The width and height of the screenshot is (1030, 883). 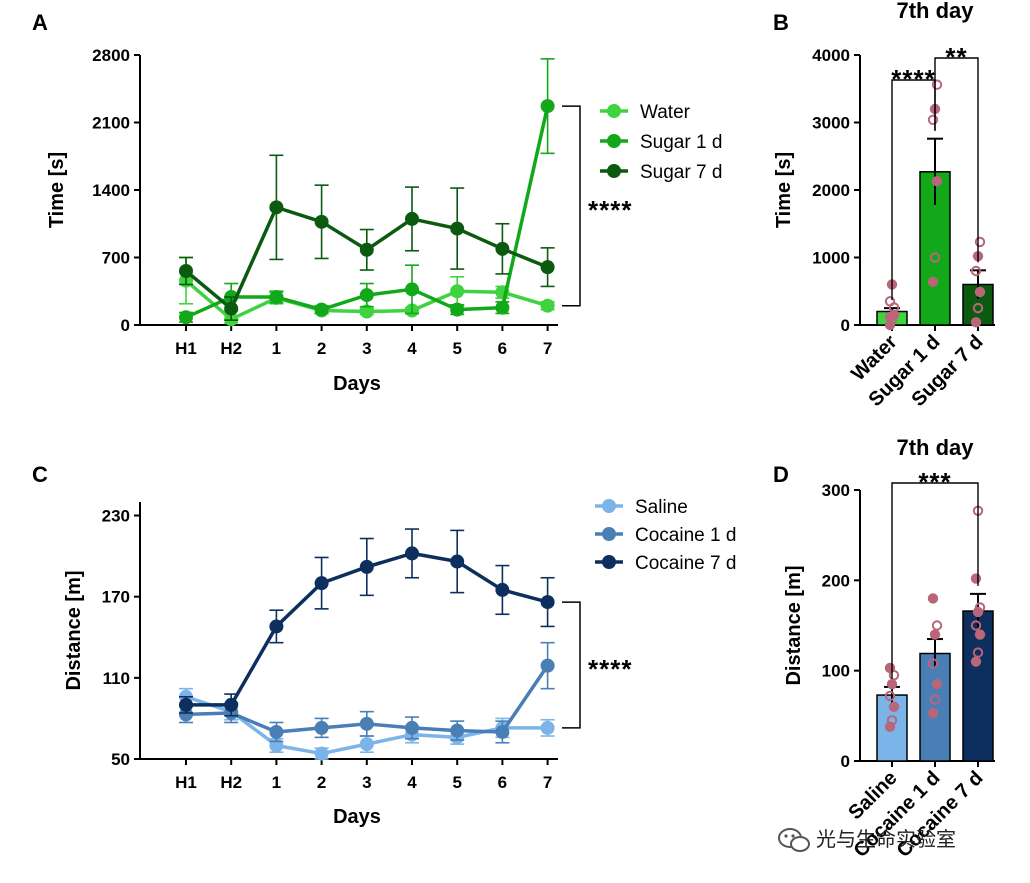 I want to click on x-tick-label: 7, so click(x=547, y=348).